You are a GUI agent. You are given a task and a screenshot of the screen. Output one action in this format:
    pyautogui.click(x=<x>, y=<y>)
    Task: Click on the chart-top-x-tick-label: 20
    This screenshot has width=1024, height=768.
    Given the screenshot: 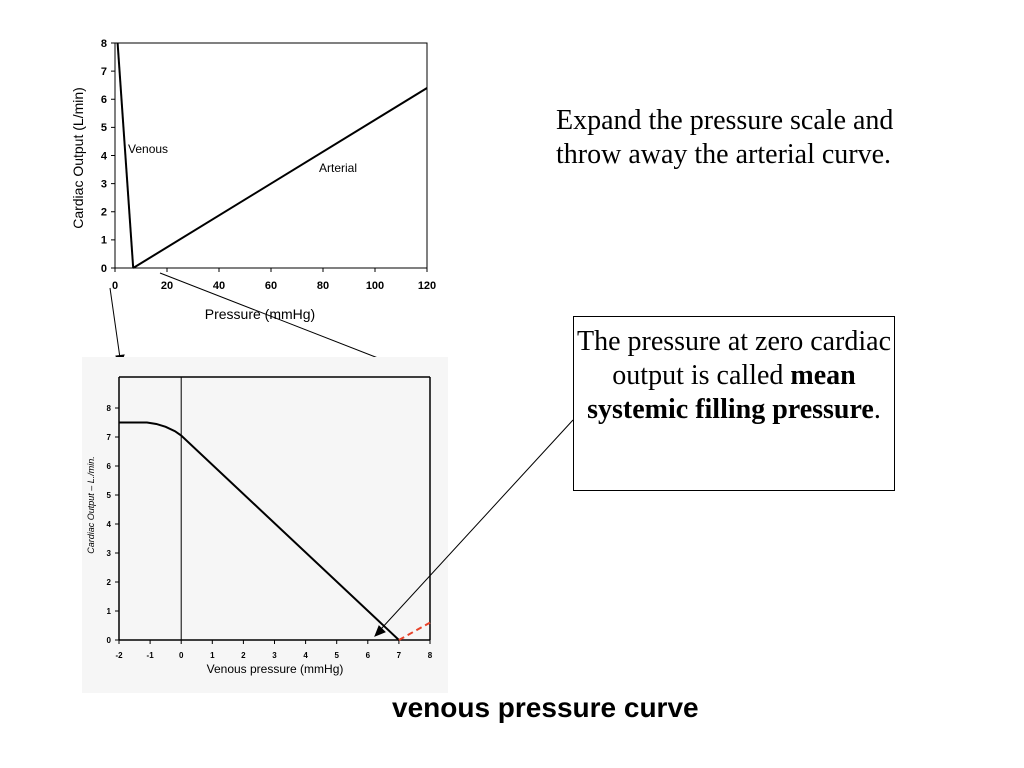 What is the action you would take?
    pyautogui.click(x=167, y=286)
    